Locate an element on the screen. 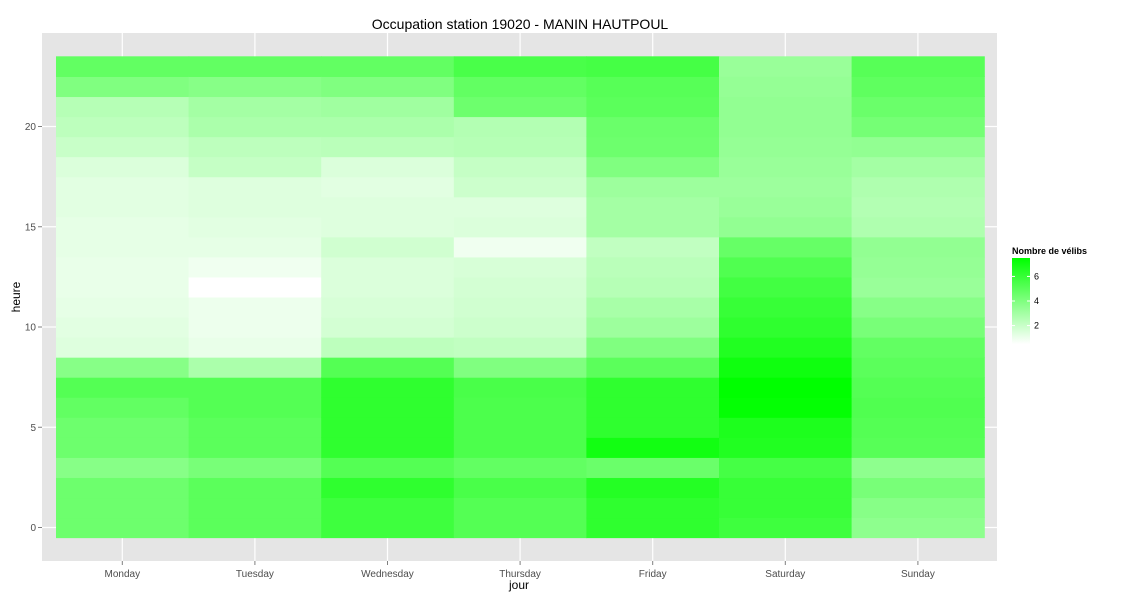 The height and width of the screenshot is (600, 1125). x-tick-label: Monday is located at coordinates (123, 574).